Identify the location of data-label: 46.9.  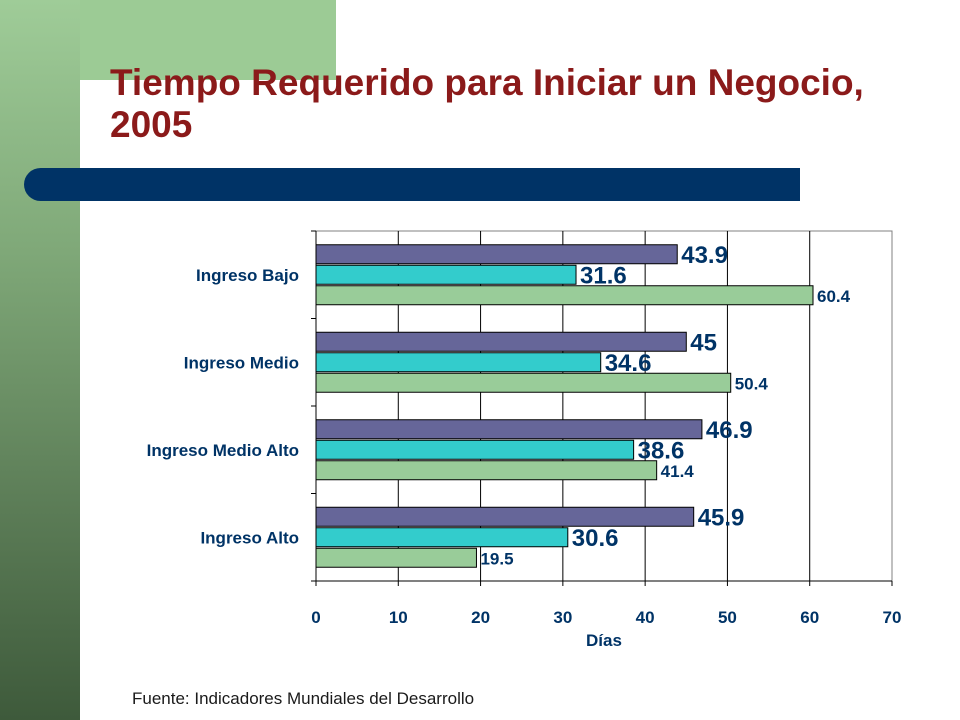
(729, 430).